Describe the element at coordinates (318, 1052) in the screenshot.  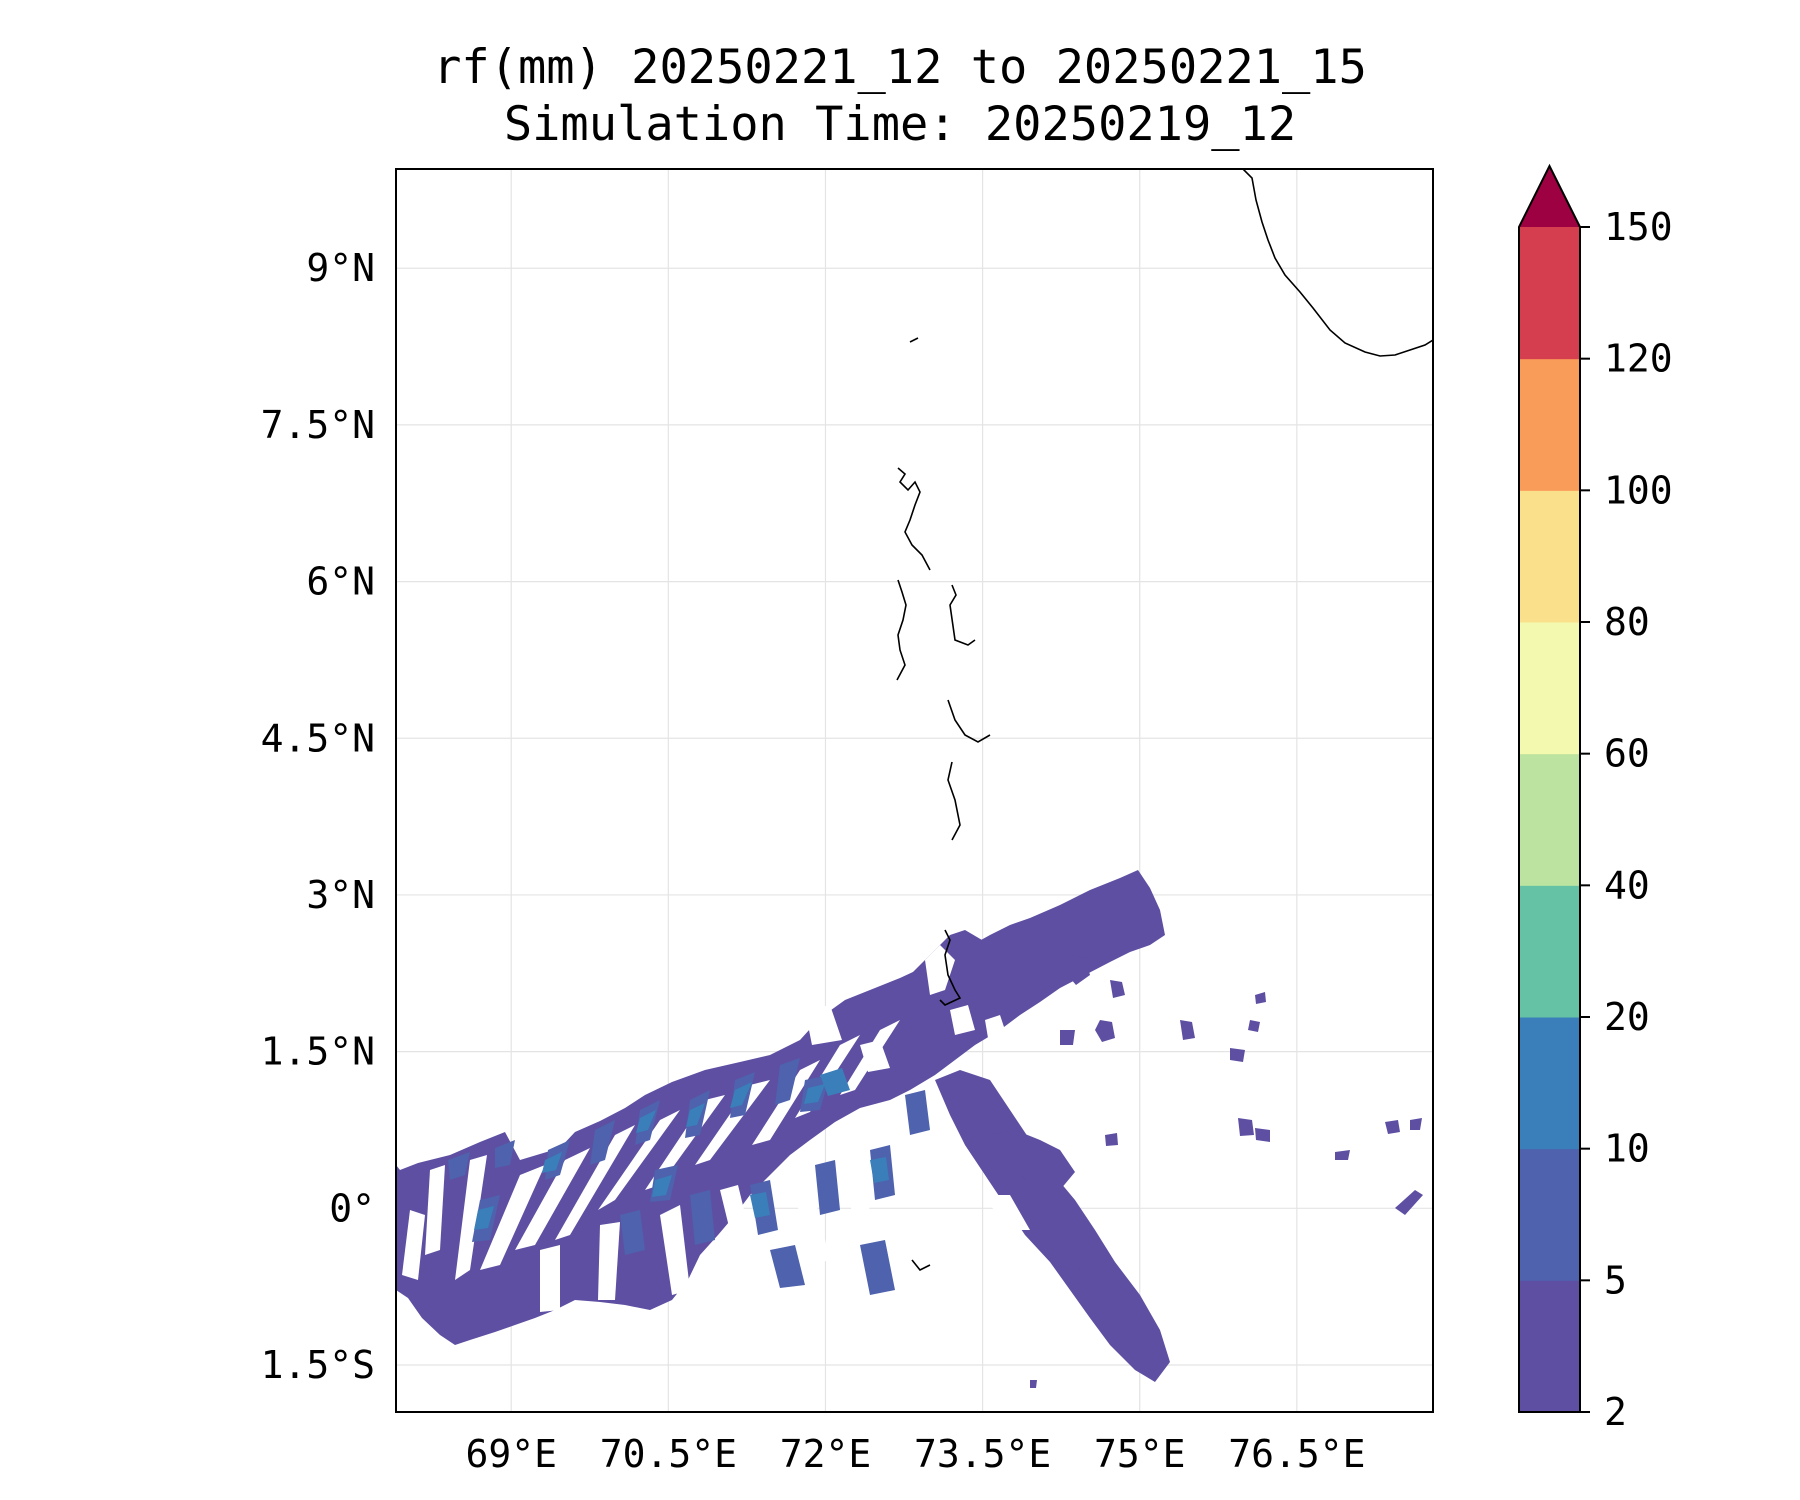
I see `y-tick-label: 1.5°N` at that location.